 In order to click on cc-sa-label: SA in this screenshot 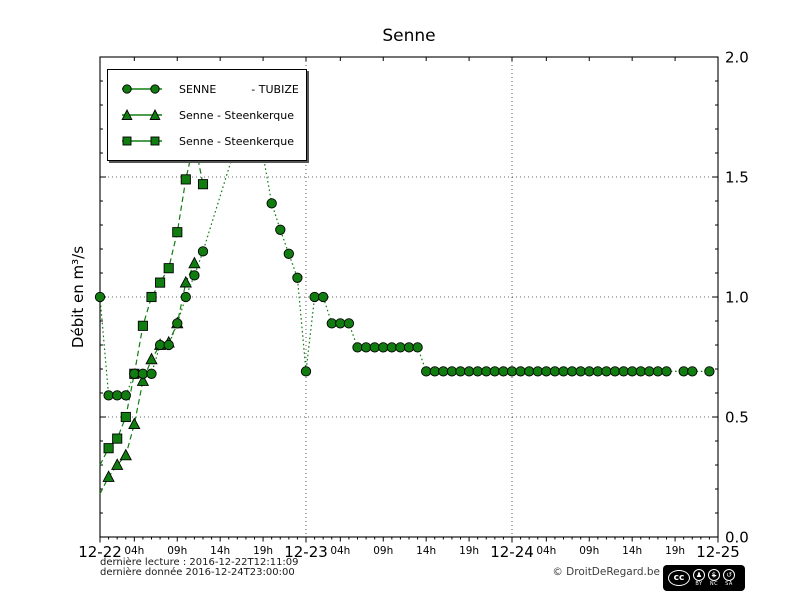, I will do `click(729, 584)`.